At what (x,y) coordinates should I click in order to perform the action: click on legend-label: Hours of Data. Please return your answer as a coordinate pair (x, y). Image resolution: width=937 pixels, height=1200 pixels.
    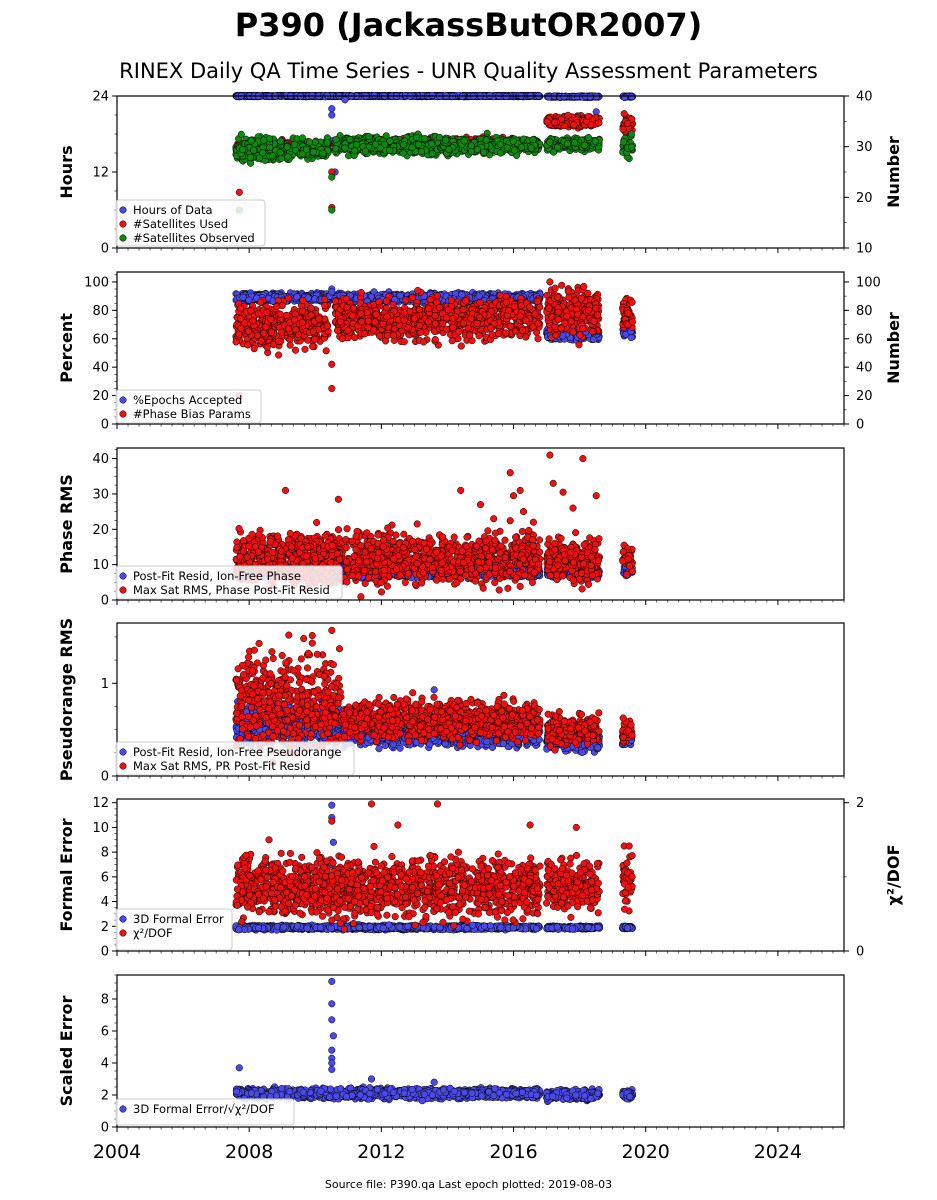
    Looking at the image, I should click on (173, 210).